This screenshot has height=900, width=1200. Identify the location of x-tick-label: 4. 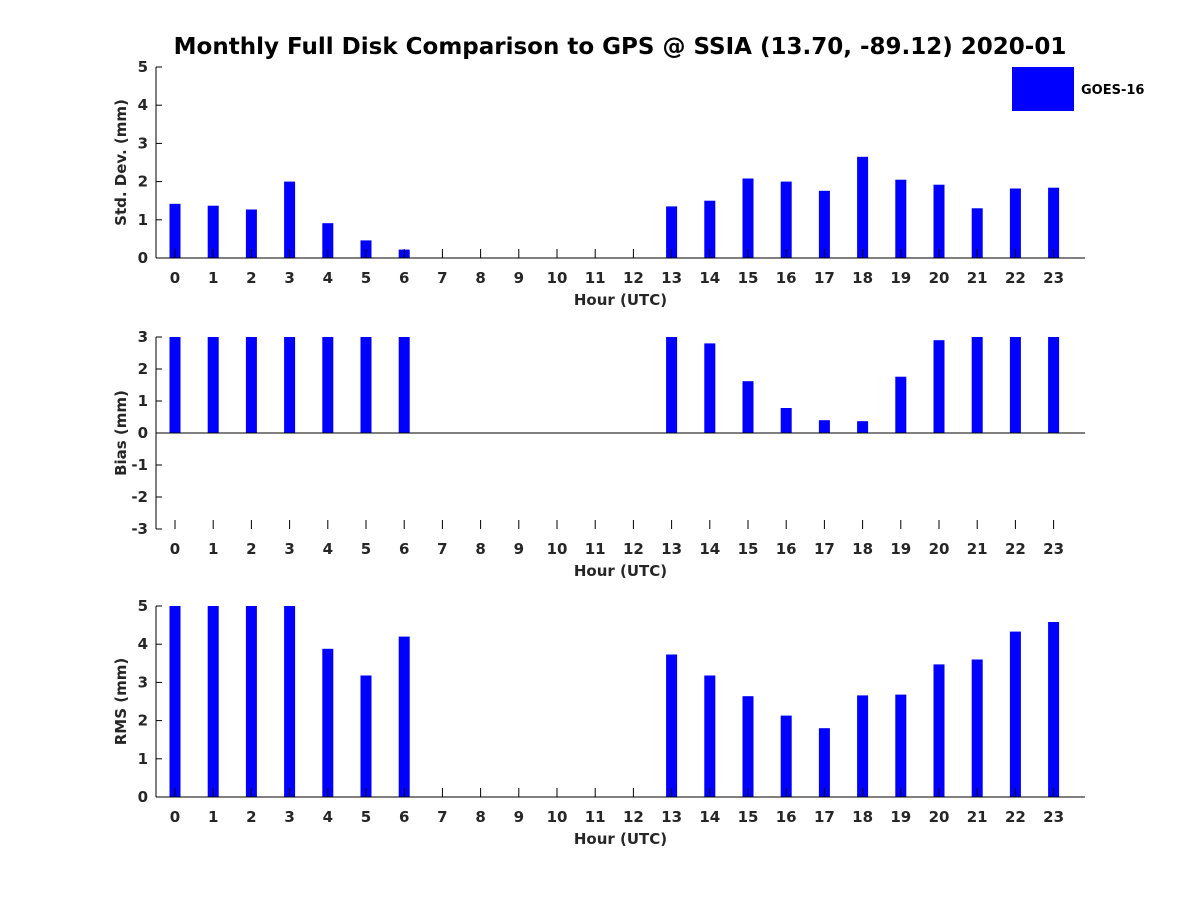
(328, 278).